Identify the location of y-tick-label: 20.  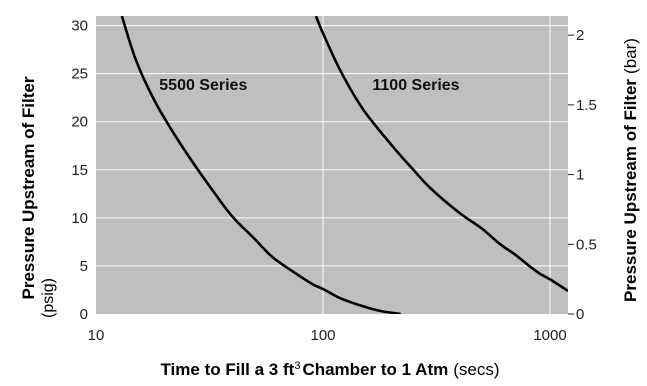
(79, 122).